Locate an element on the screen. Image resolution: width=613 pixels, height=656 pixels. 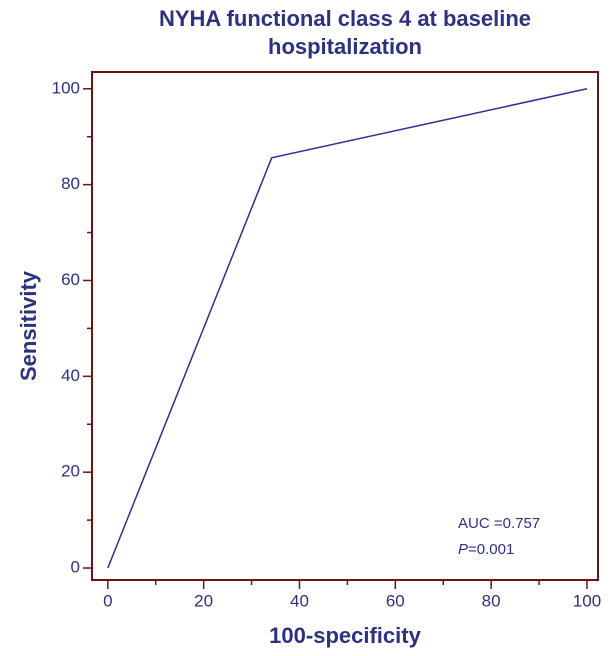
x-tick-label: 40 is located at coordinates (299, 600).